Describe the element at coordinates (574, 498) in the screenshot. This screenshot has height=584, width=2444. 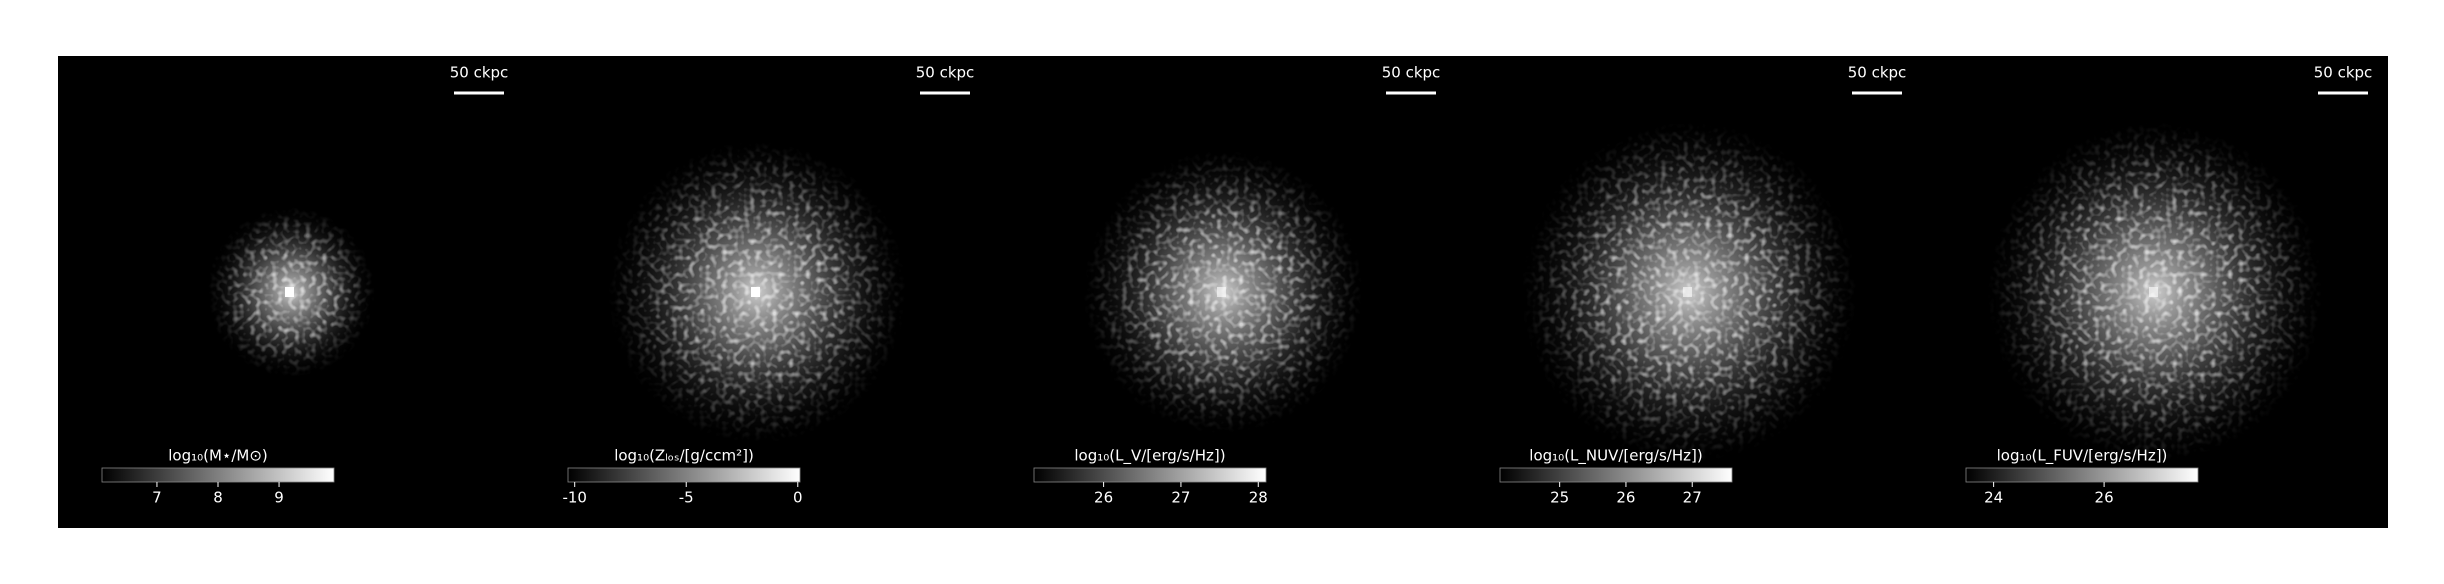
I see `colorbar-tick-label: -10` at that location.